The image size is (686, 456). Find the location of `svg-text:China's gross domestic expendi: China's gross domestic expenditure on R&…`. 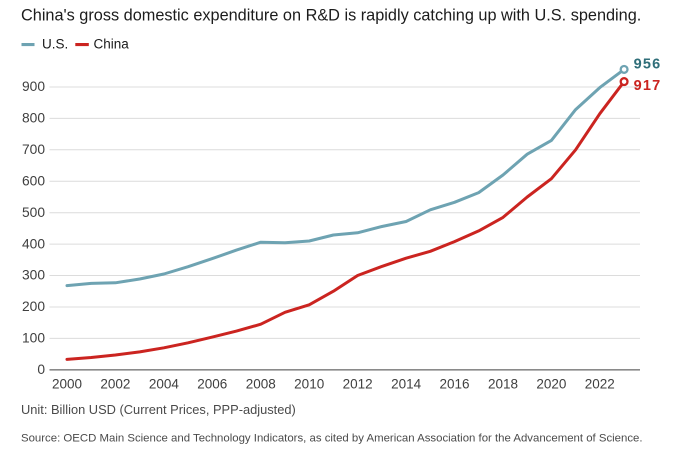

svg-text:China's gross domestic expendi: China's gross domestic expenditure on R&… is located at coordinates (331, 15).